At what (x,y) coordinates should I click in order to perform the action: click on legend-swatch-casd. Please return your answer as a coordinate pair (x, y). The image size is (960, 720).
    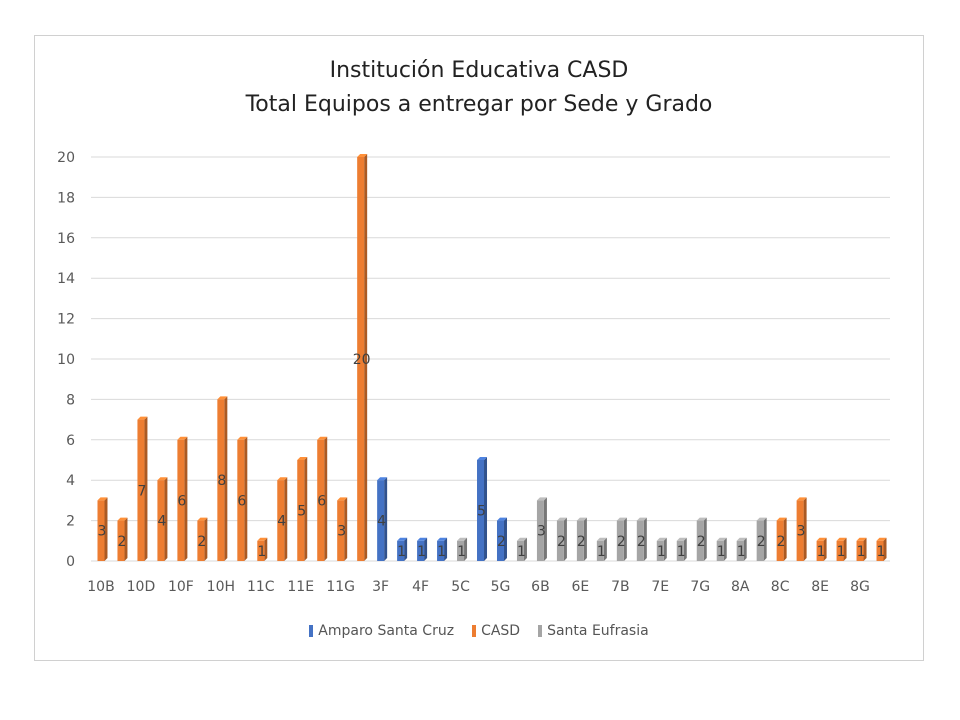
    Looking at the image, I should click on (474, 631).